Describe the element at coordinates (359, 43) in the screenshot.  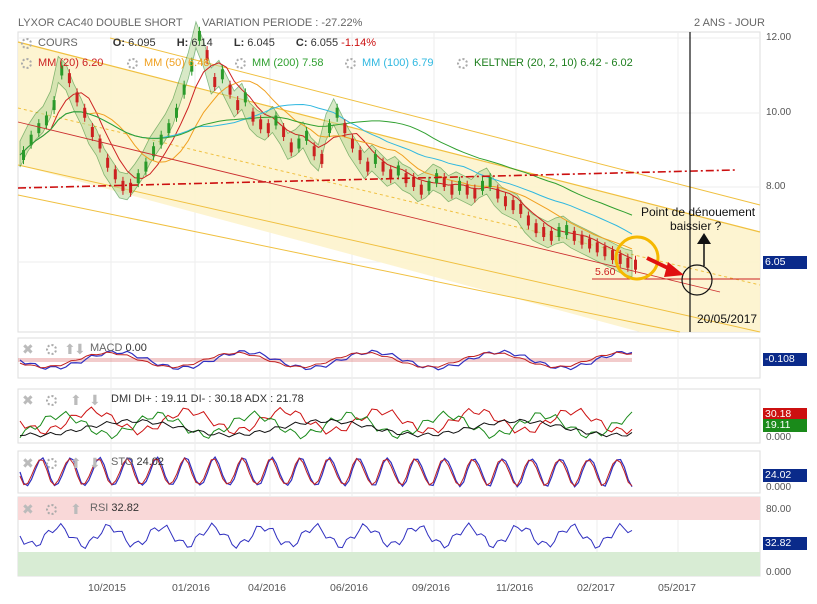
I see `change-value: -1.14%` at that location.